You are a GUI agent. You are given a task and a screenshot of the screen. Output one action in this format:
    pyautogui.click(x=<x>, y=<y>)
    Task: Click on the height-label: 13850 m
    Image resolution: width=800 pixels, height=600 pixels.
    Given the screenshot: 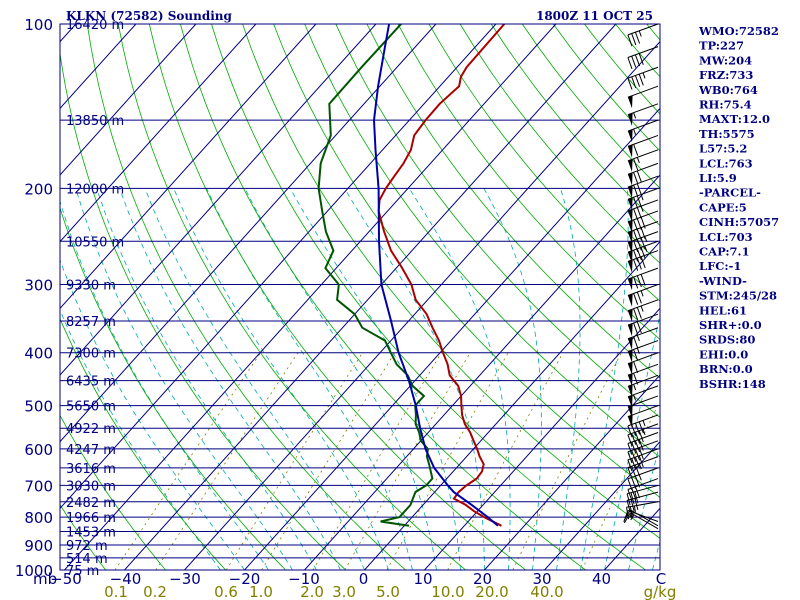 What is the action you would take?
    pyautogui.click(x=95, y=121)
    